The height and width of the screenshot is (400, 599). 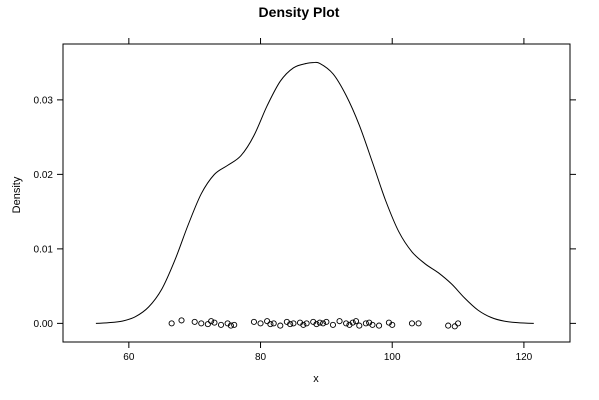 What do you see at coordinates (44, 249) in the screenshot?
I see `y-tick-label: 0.01` at bounding box center [44, 249].